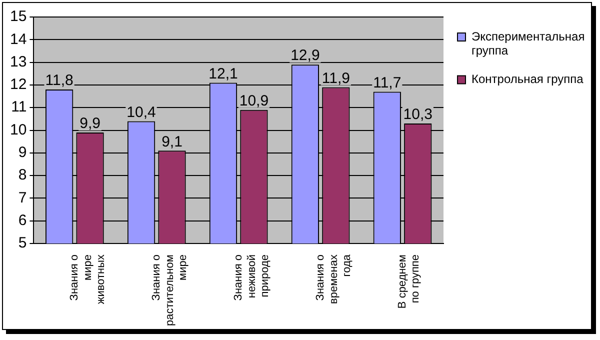 This screenshot has height=340, width=600. What do you see at coordinates (252, 277) in the screenshot?
I see `x-tick-label: Знания о неживой природе` at bounding box center [252, 277].